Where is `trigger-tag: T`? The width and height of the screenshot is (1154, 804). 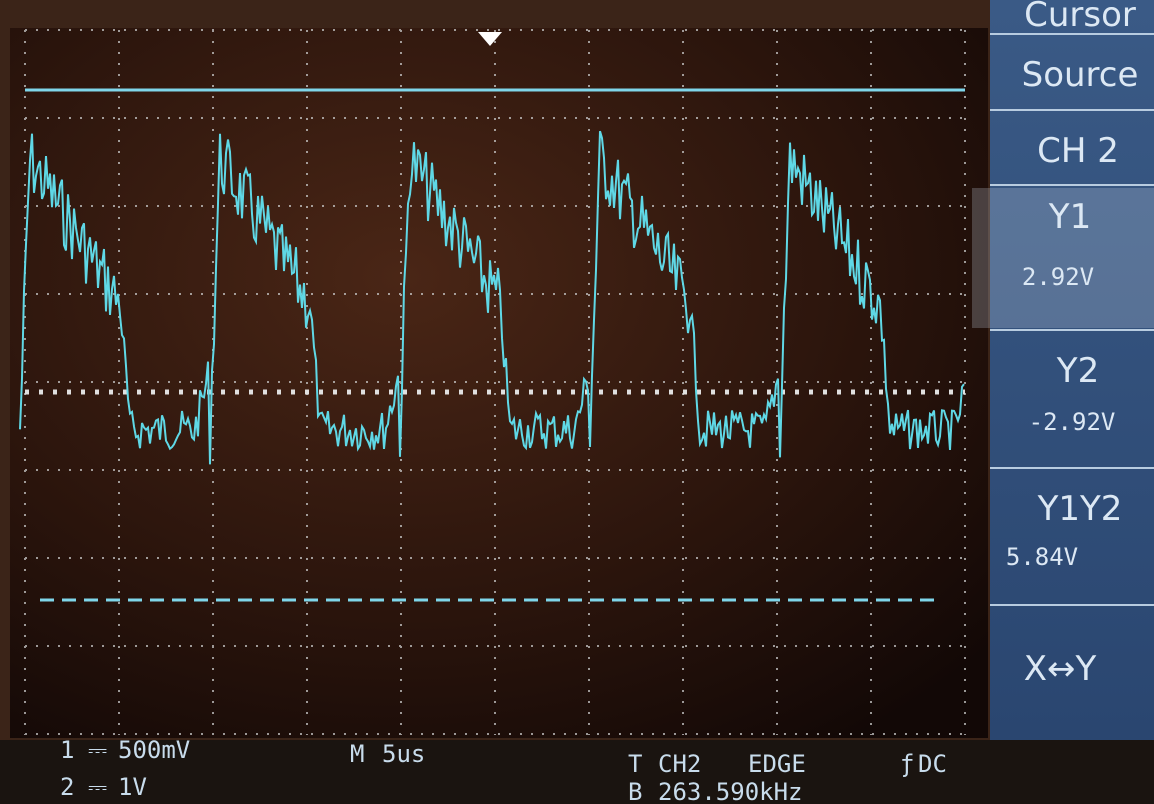
trigger-tag: T is located at coordinates (635, 764).